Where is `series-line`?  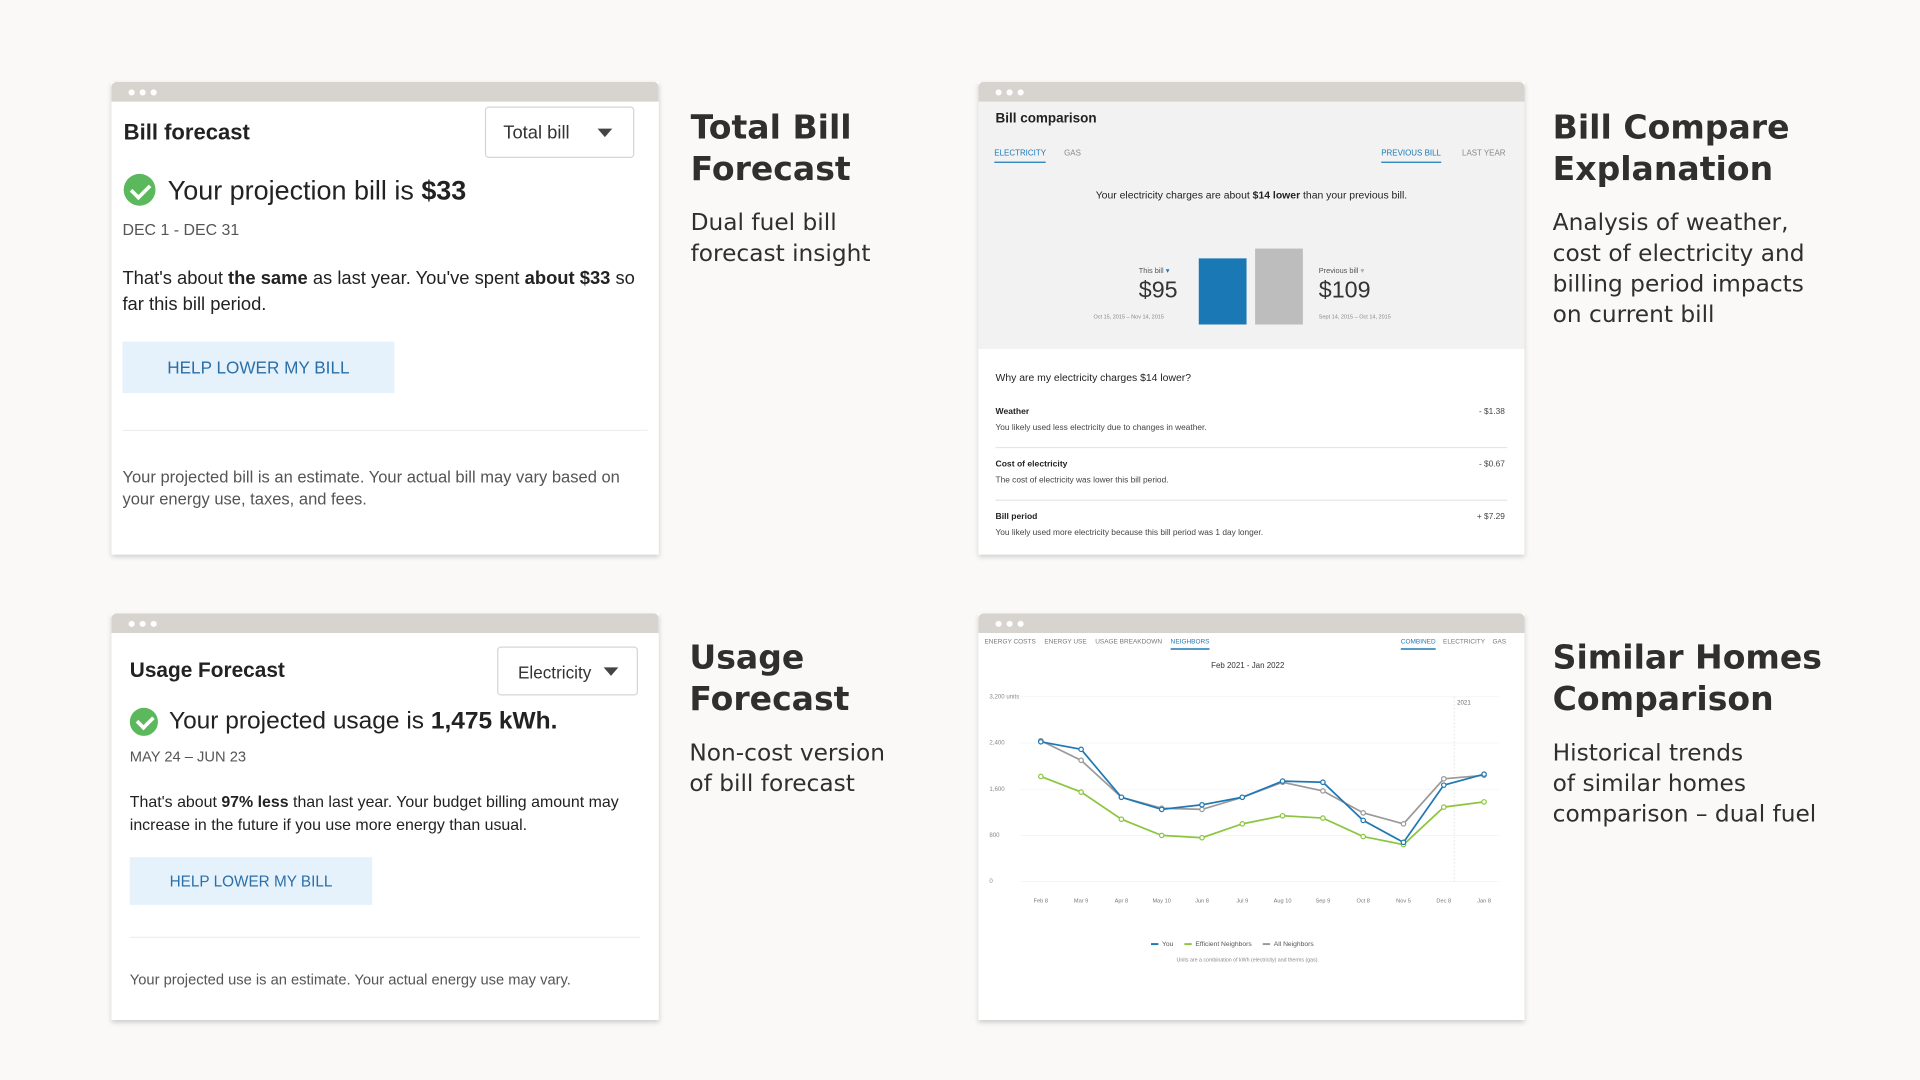 series-line is located at coordinates (1262, 792).